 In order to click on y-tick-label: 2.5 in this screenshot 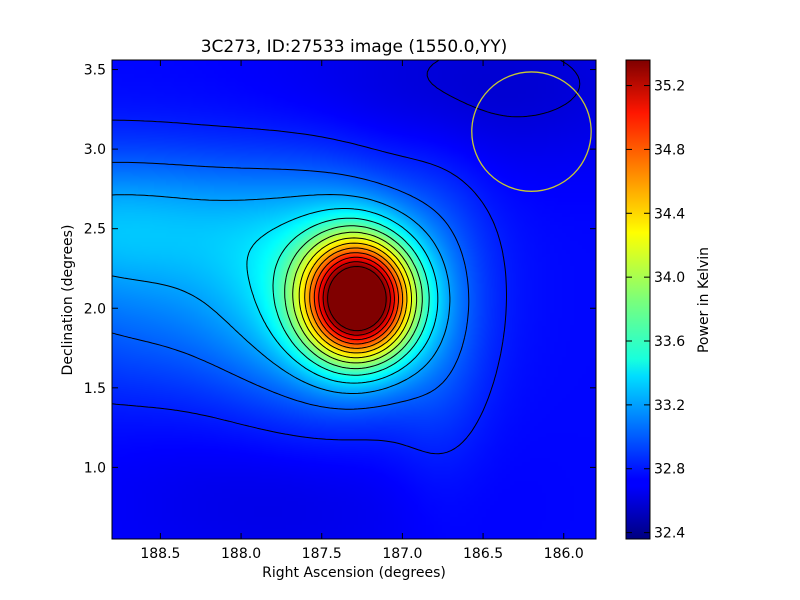, I will do `click(95, 230)`.